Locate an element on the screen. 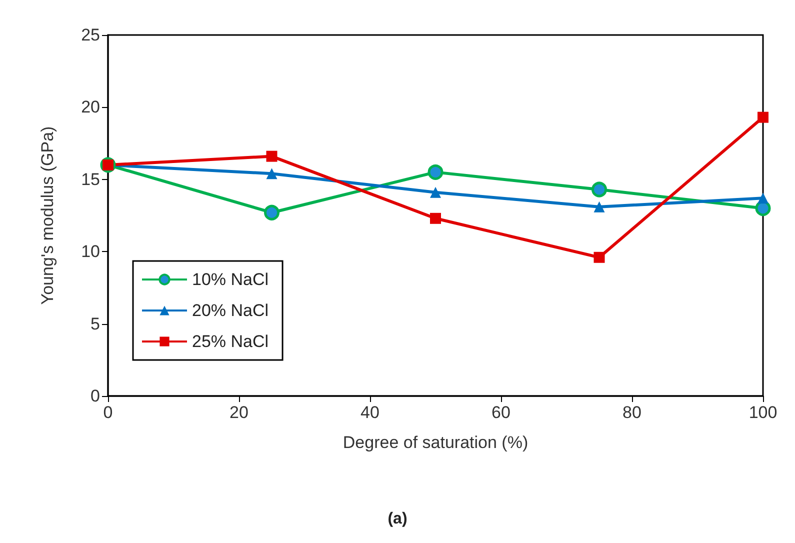 This screenshot has width=795, height=543. y-tick-label: 25 is located at coordinates (90, 35).